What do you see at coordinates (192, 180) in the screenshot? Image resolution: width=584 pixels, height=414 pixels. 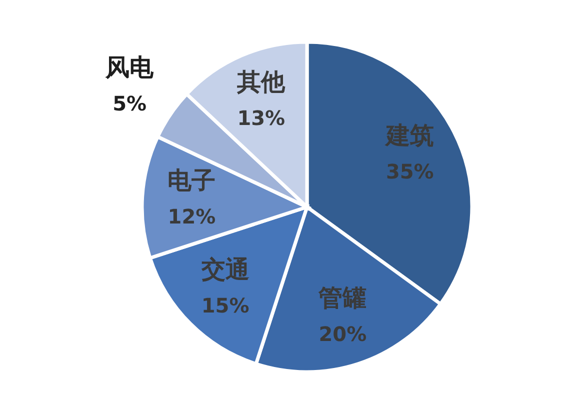 I see `slice-label: 电子` at bounding box center [192, 180].